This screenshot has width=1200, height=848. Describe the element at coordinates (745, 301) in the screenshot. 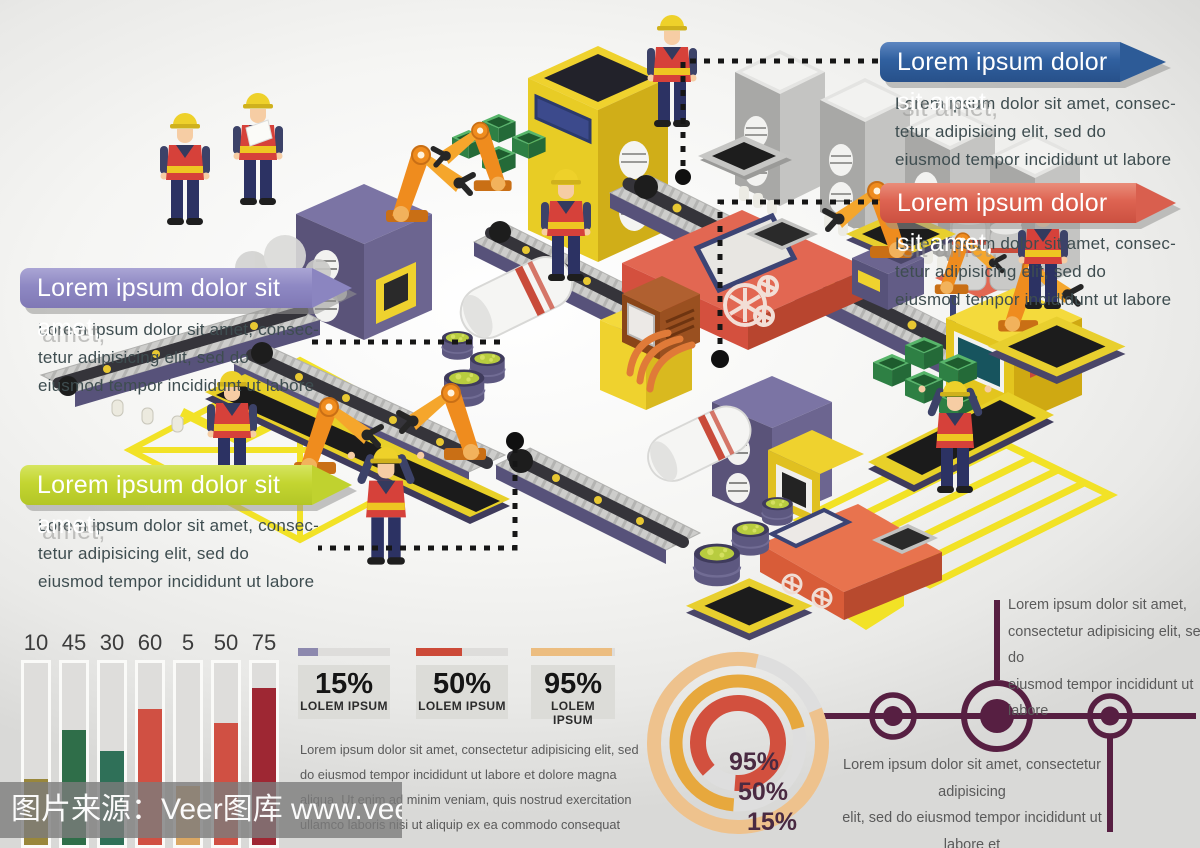

I see `red-machine` at that location.